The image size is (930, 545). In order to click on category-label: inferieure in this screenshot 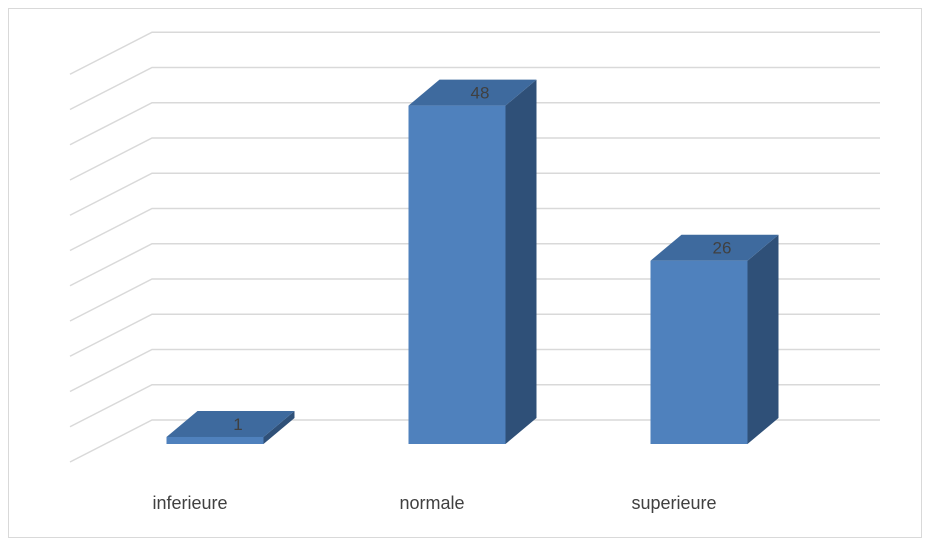, I will do `click(189, 503)`.